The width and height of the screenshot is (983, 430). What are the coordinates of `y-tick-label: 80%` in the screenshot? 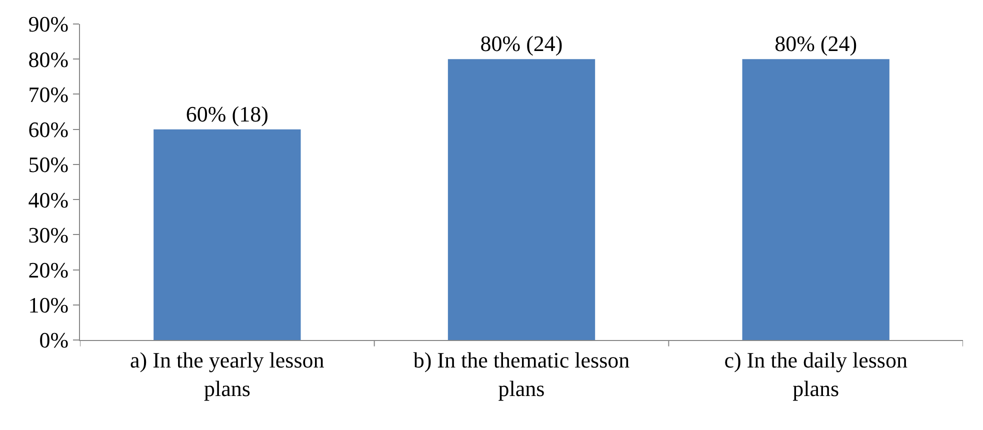 It's located at (48, 59).